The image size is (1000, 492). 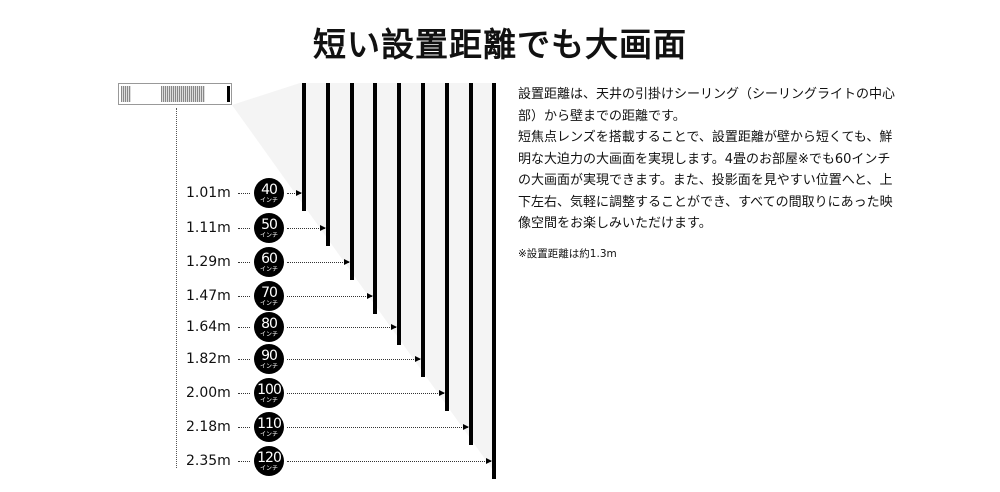 I want to click on distance-row: 2.35m 120 インチ, so click(x=339, y=461).